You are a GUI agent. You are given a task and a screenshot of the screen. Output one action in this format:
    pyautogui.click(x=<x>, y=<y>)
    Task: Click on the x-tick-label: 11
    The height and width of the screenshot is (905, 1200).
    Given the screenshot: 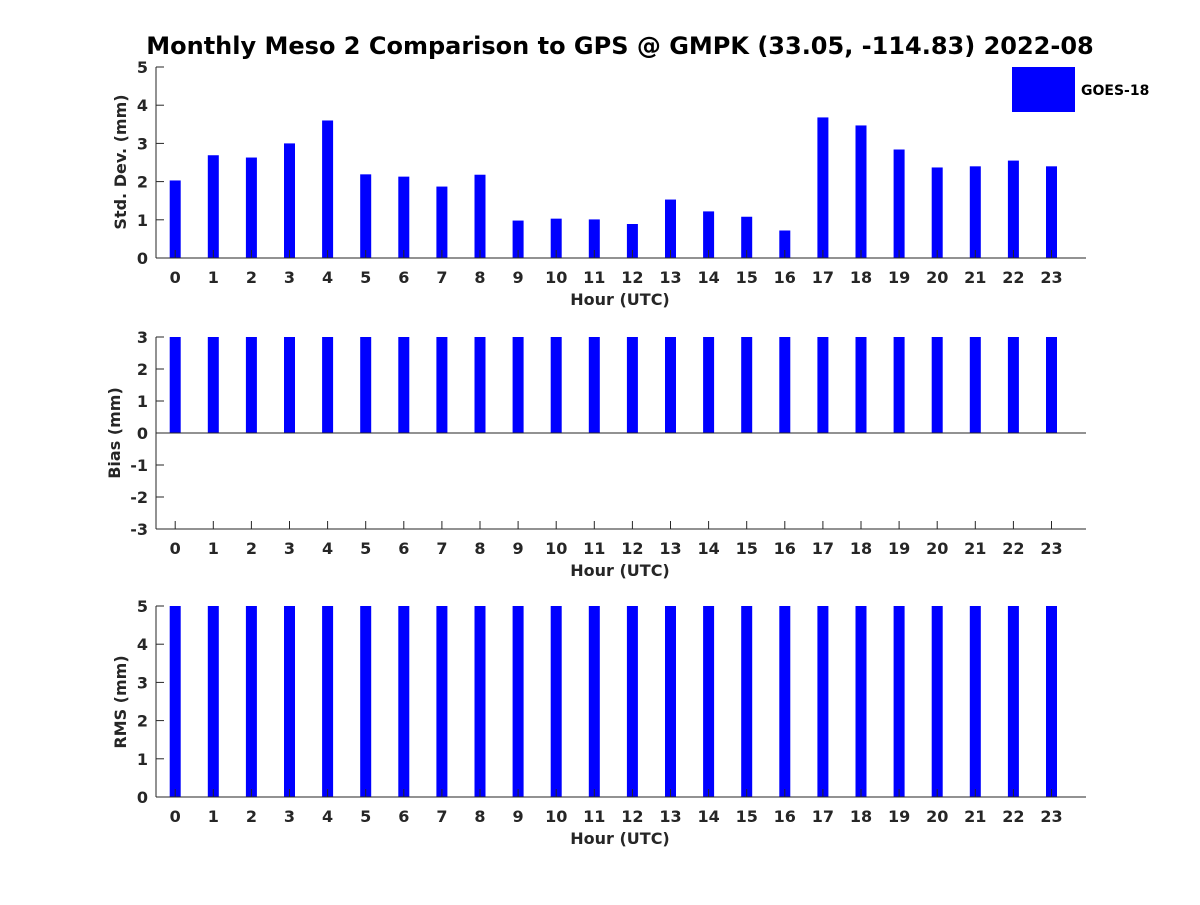 What is the action you would take?
    pyautogui.click(x=594, y=548)
    